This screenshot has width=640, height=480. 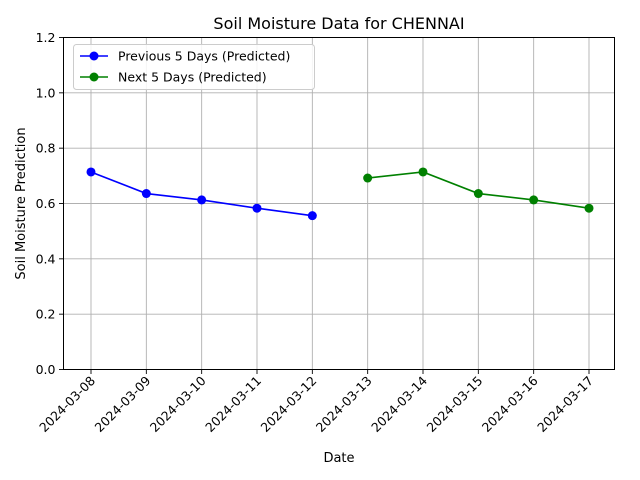 What do you see at coordinates (46, 314) in the screenshot?
I see `y-tick-label: 0.2` at bounding box center [46, 314].